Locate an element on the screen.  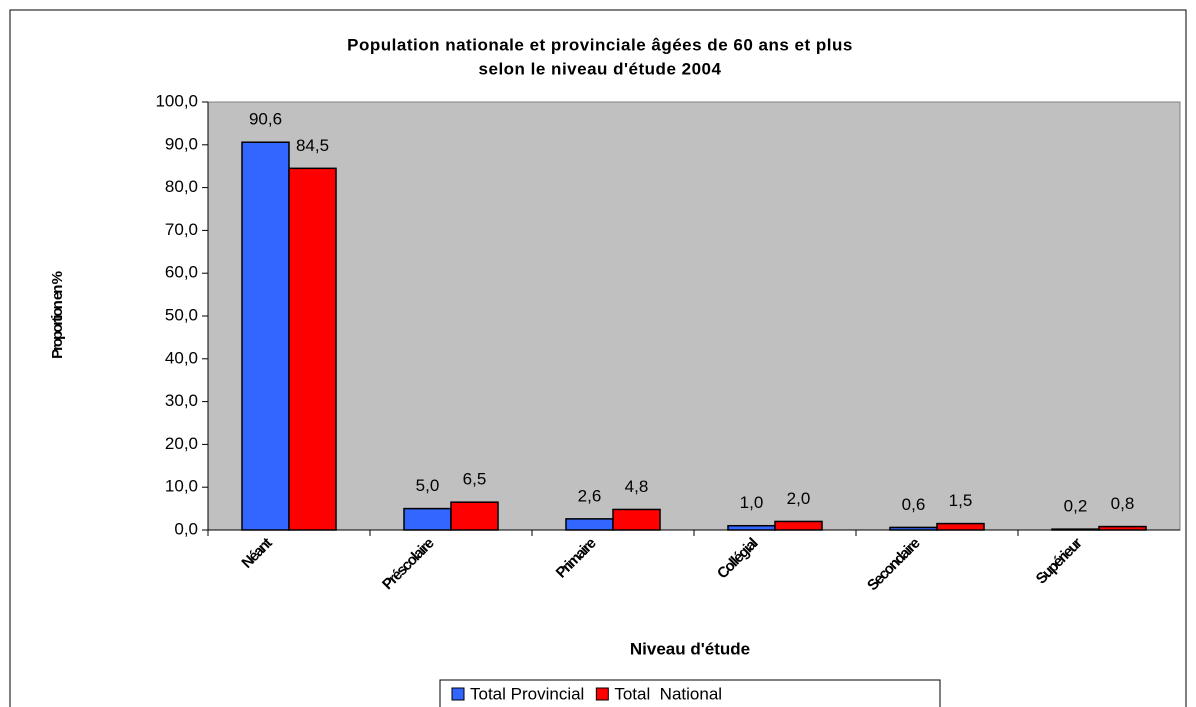
y-tick-label: 0,0 is located at coordinates (186, 528).